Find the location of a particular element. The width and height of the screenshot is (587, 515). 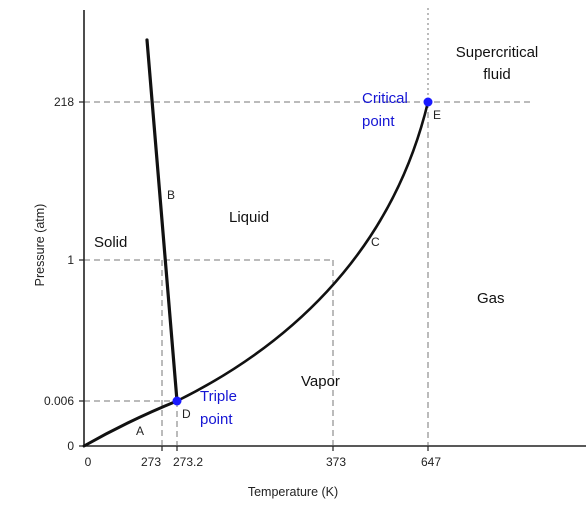

x-tick-label-0: 0 is located at coordinates (88, 462).